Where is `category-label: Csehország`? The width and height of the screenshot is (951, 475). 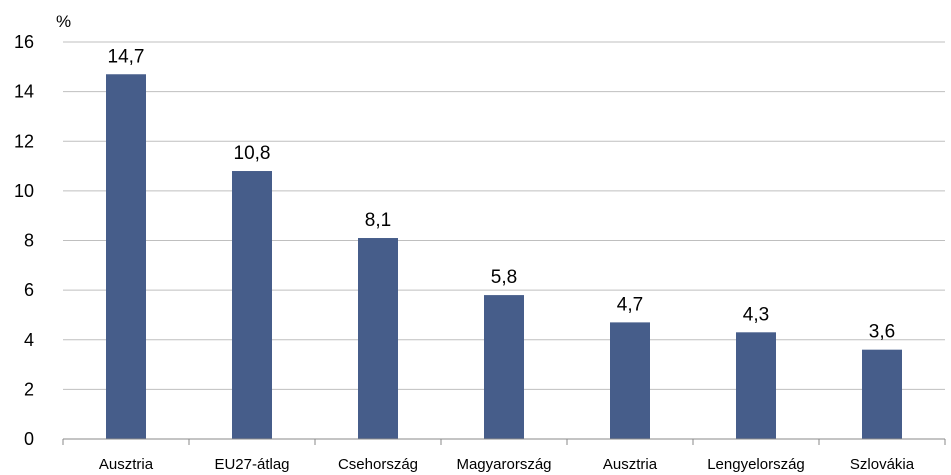 category-label: Csehország is located at coordinates (378, 464).